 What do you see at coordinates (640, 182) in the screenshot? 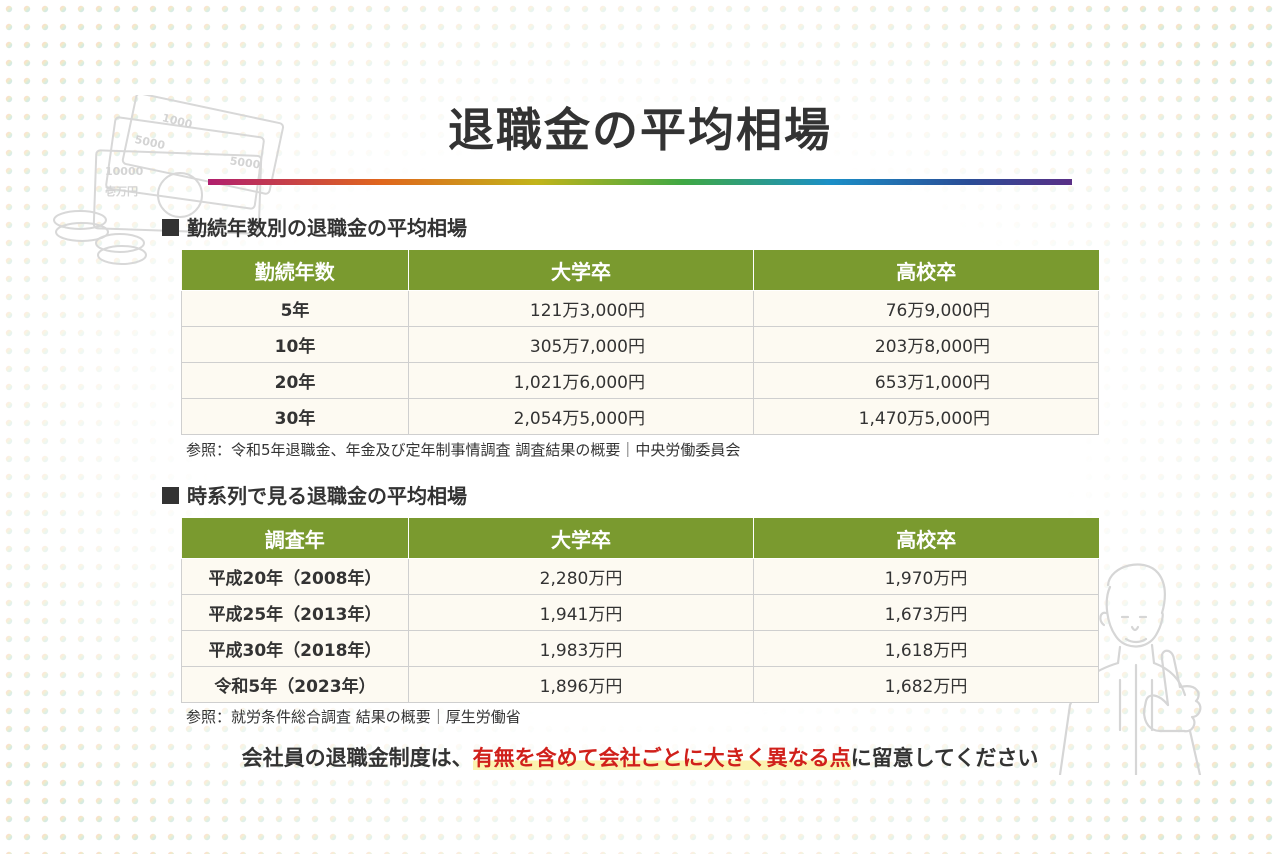
I see `title-gradient-bar` at bounding box center [640, 182].